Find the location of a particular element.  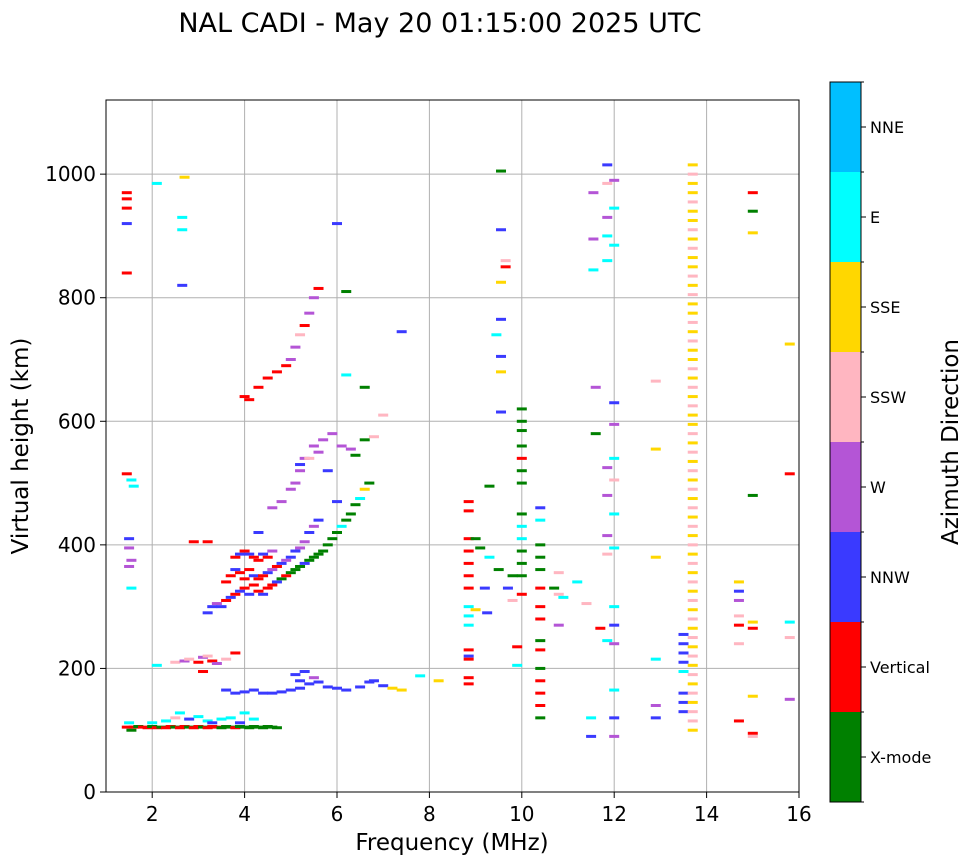

chart-title: NAL CADI - May 20 01:15:00 2025 UTC is located at coordinates (439, 23).